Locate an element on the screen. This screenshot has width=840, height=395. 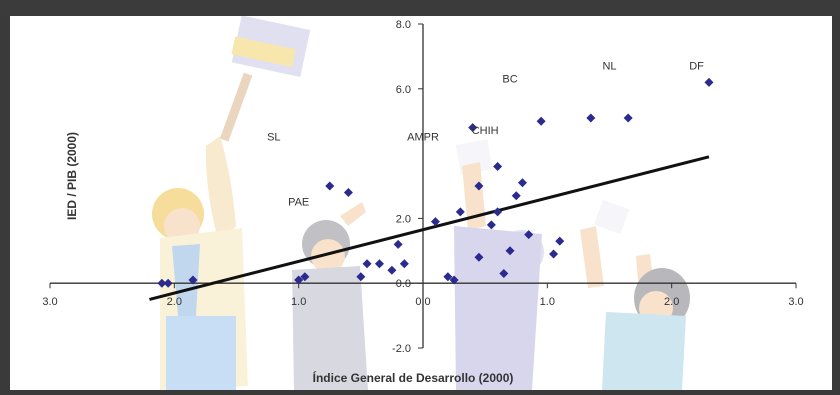
point-annotation: CHIH is located at coordinates (485, 131).